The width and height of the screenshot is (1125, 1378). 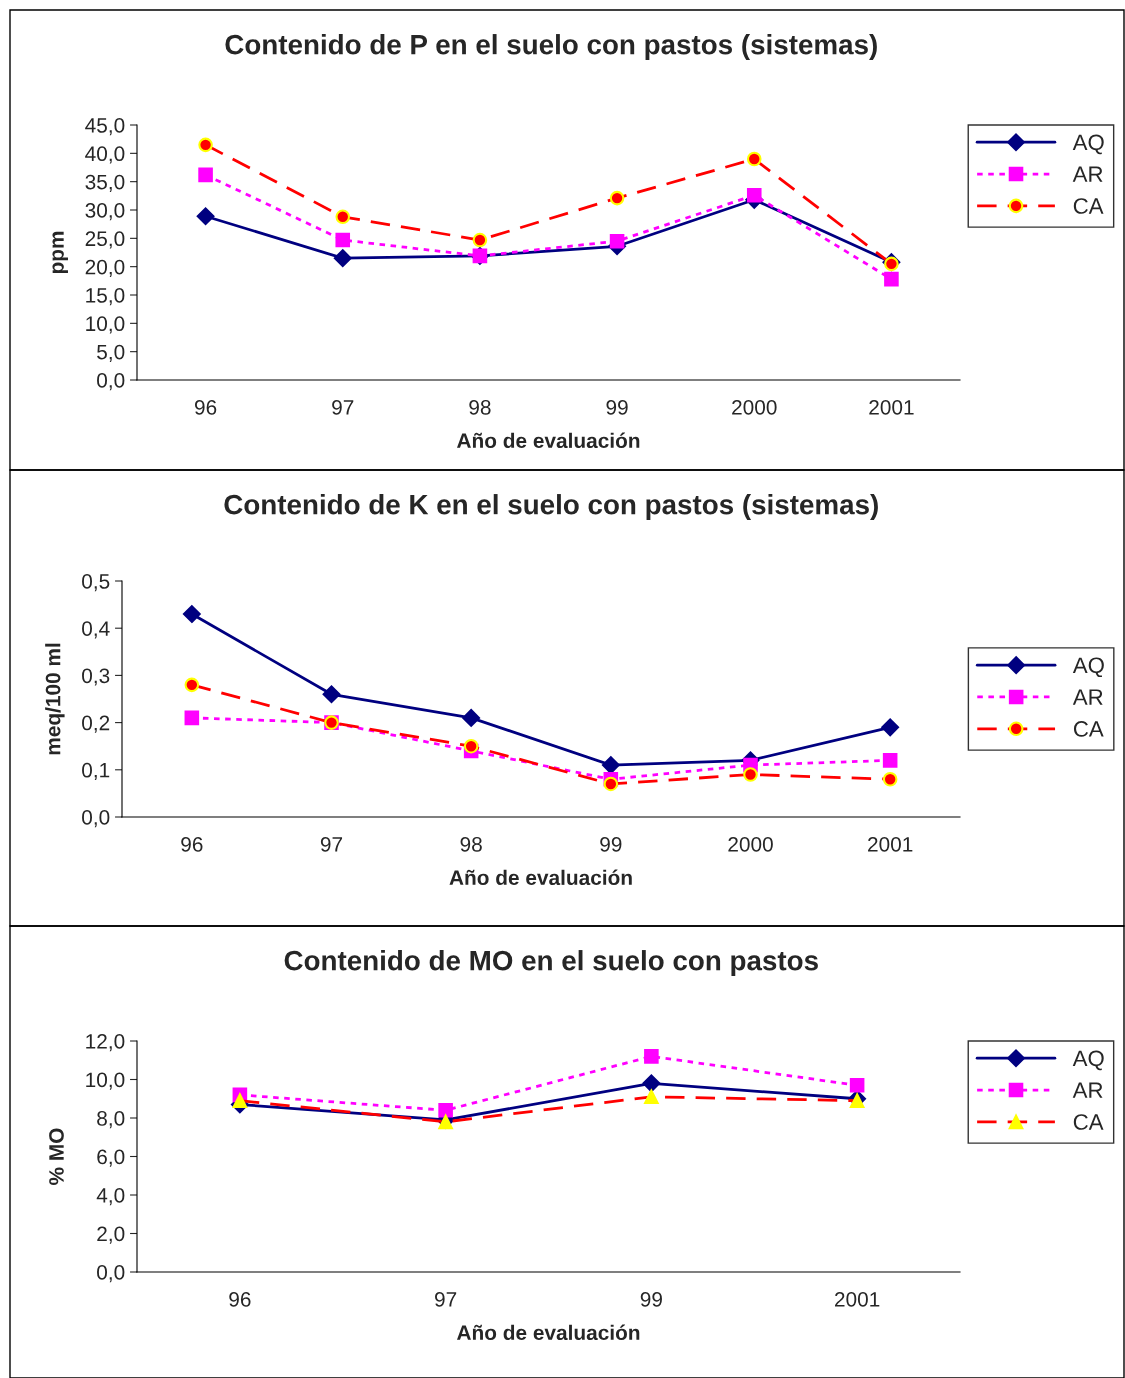 I want to click on y-tick-label: 5,0, so click(x=111, y=353).